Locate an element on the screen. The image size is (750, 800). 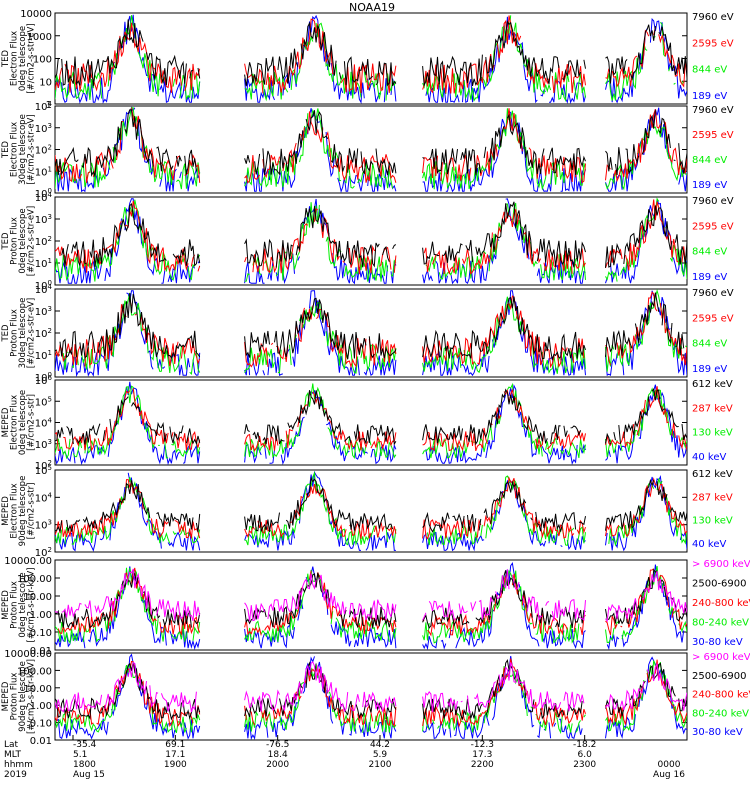
x-col-hhmm: 2100 is located at coordinates (380, 765).